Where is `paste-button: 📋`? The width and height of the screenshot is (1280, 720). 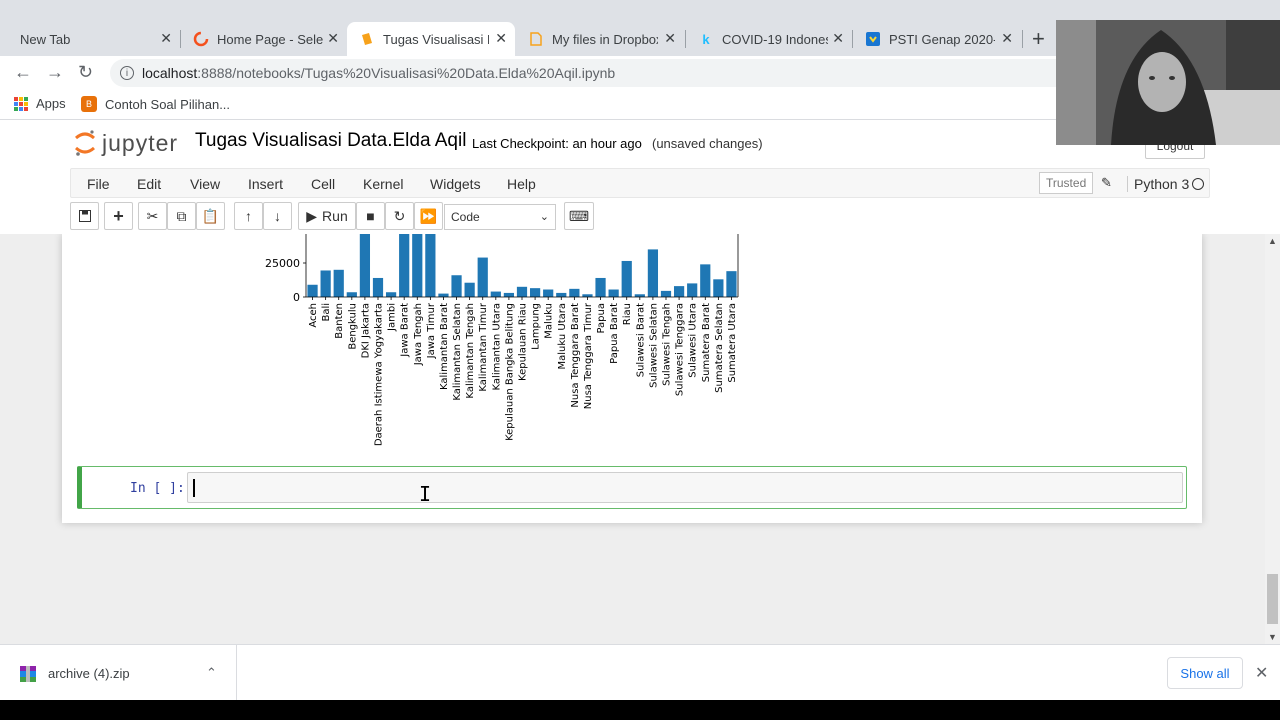
paste-button: 📋 is located at coordinates (210, 216).